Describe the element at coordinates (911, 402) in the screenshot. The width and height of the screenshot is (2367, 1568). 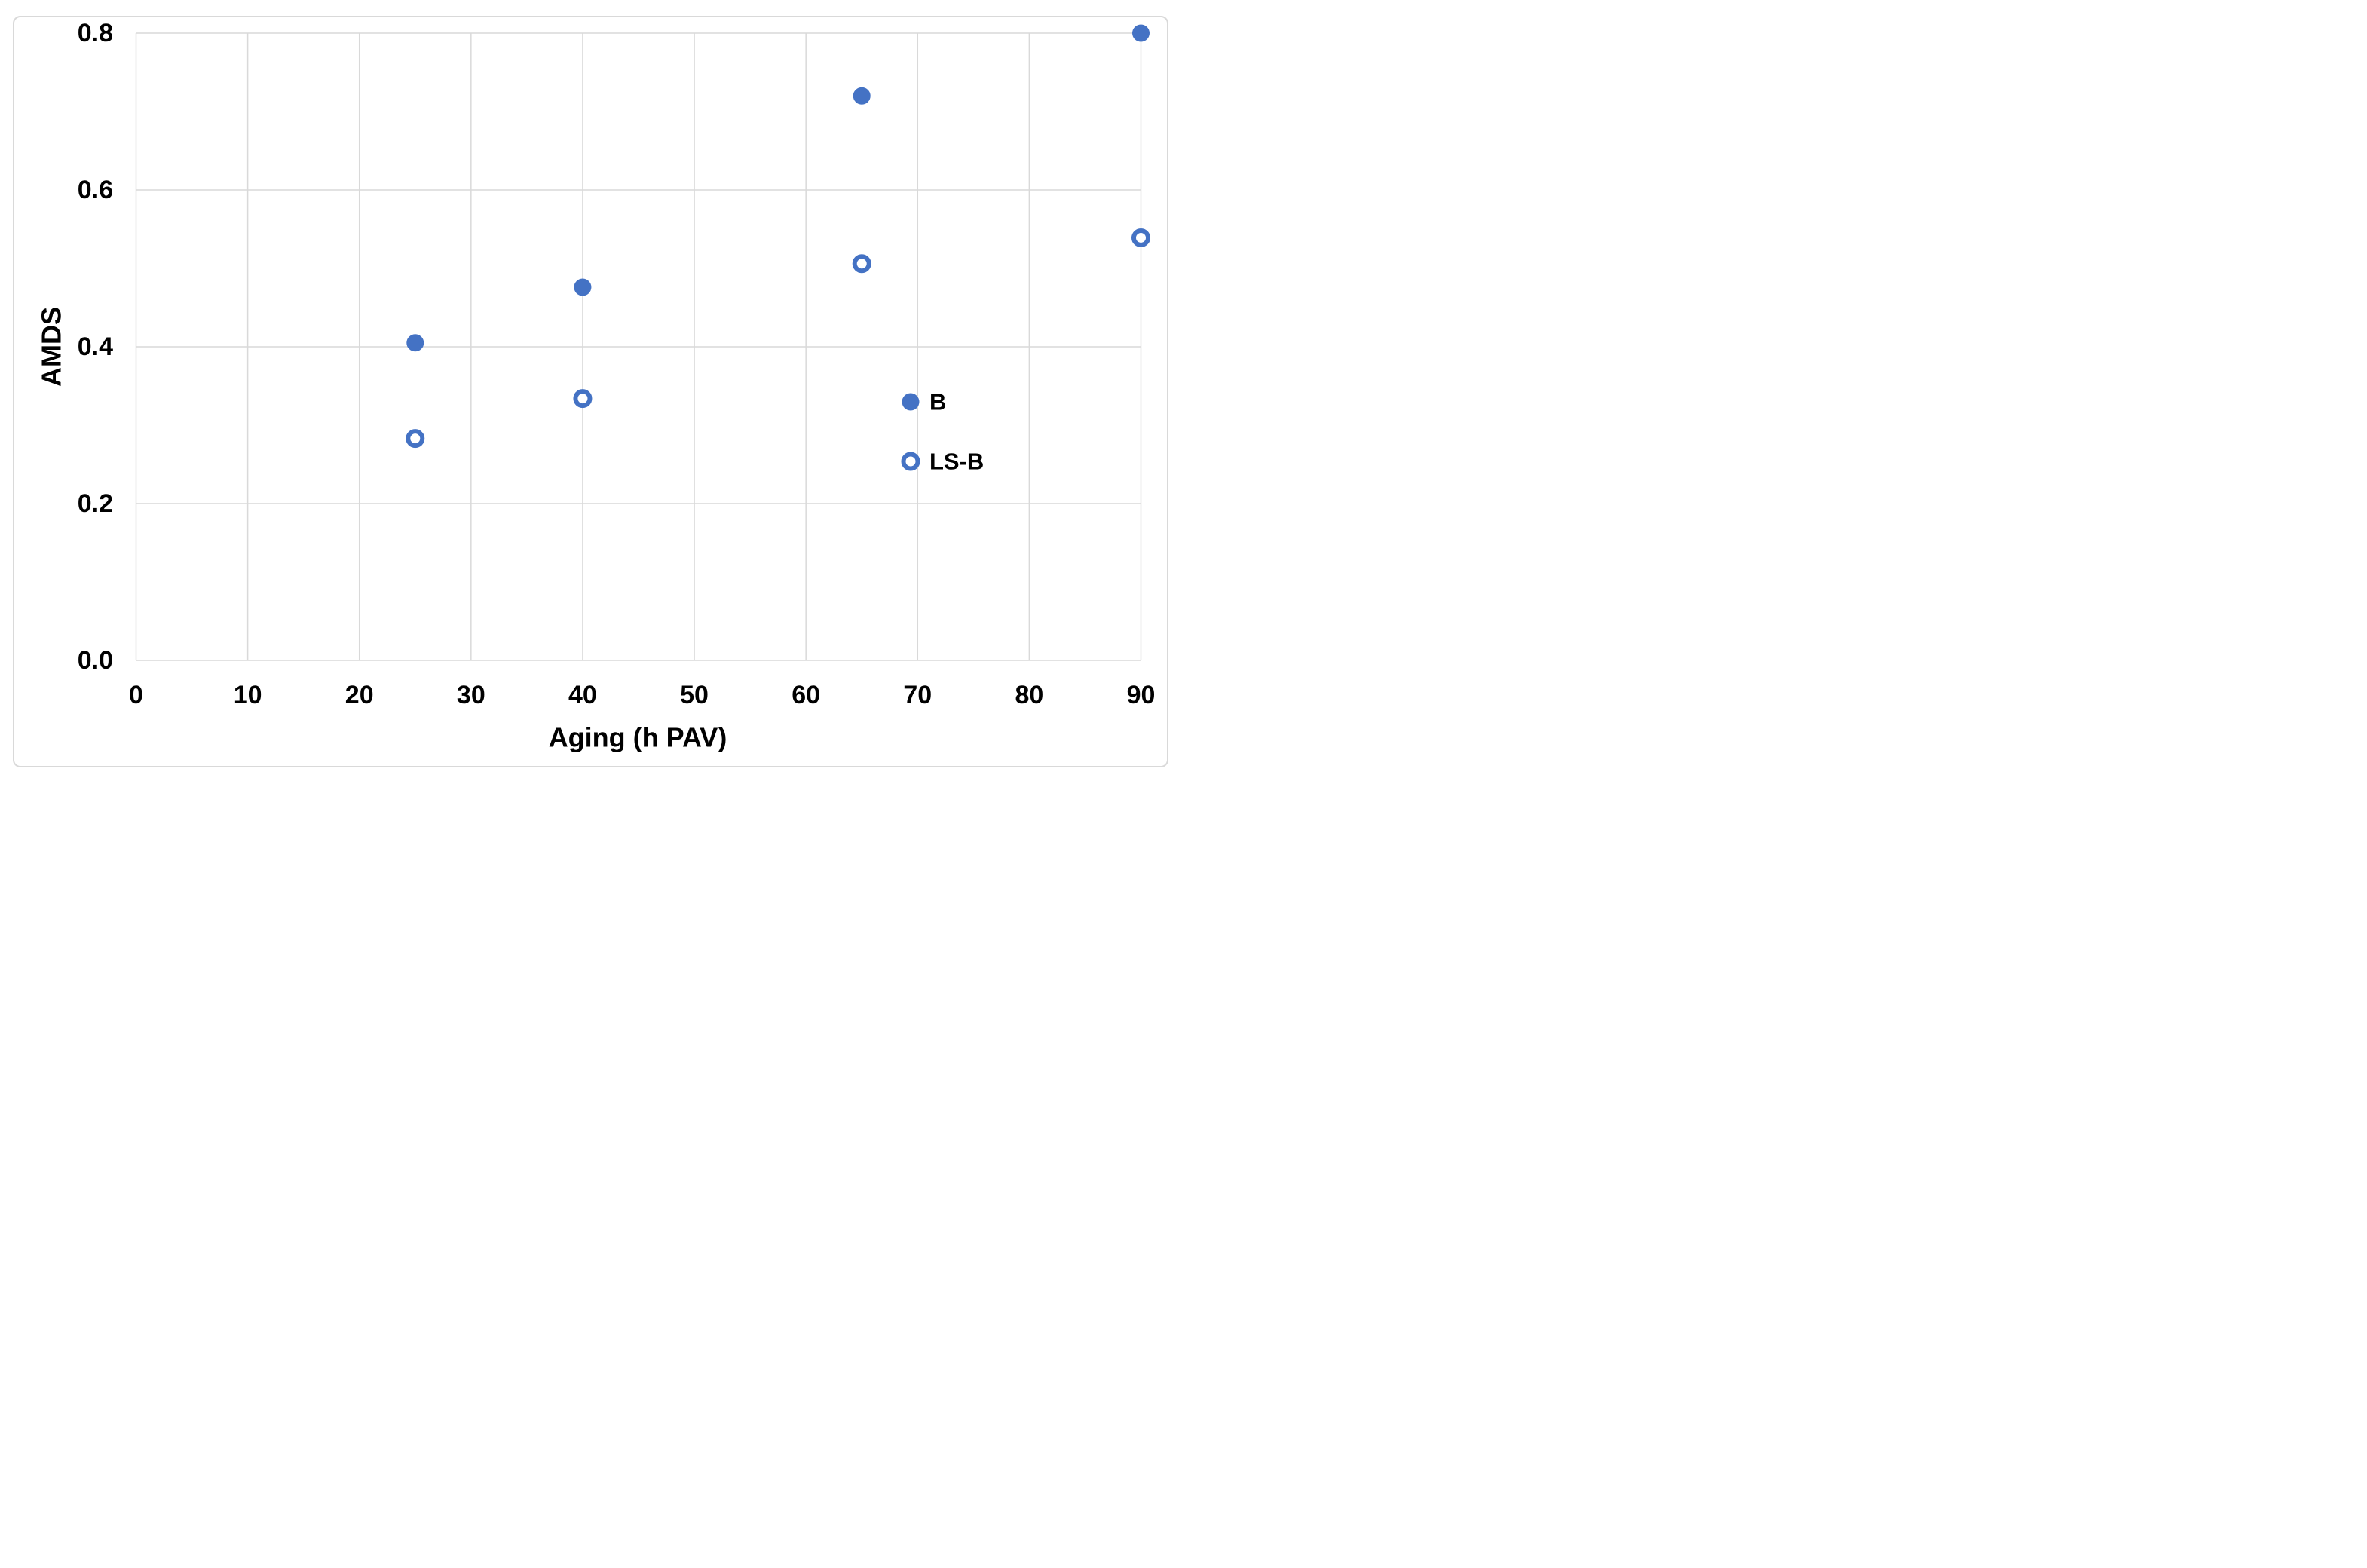
I see `legend-marker-b-filled-circle` at that location.